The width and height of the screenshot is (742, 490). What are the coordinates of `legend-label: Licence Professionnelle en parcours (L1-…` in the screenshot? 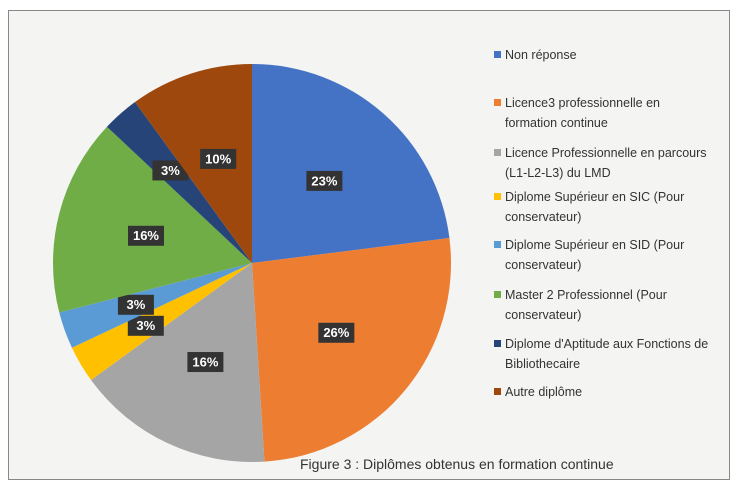 It's located at (606, 163).